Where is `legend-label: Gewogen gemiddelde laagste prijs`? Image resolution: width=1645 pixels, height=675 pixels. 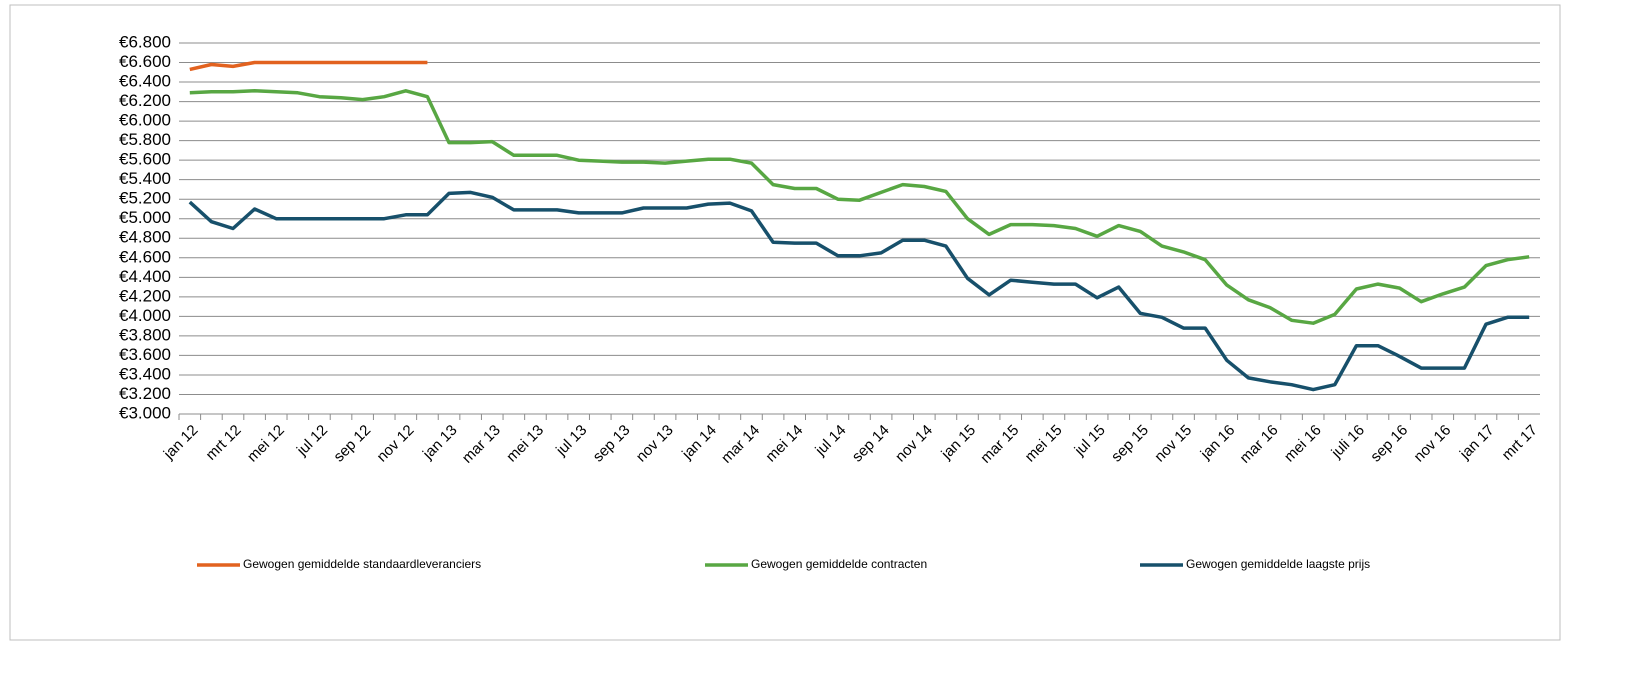
legend-label: Gewogen gemiddelde laagste prijs is located at coordinates (1278, 564).